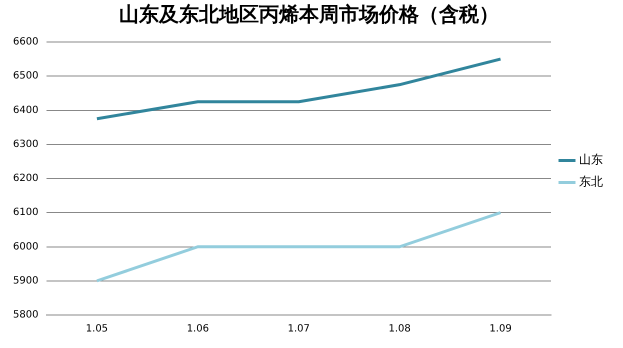 The image size is (623, 348). What do you see at coordinates (97, 329) in the screenshot?
I see `x-tick-label: 1.05` at bounding box center [97, 329].